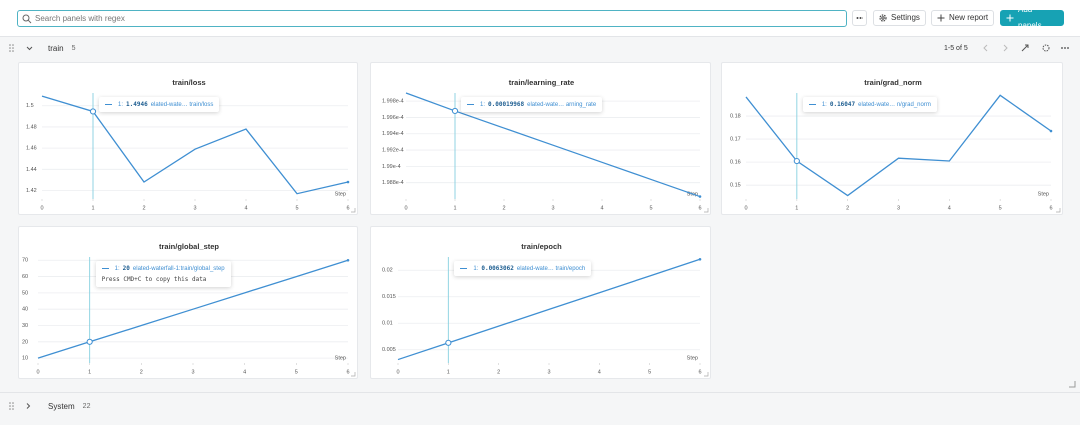  Describe the element at coordinates (545, 309) in the screenshot. I see `line-chart: train/epoch 0.005 0.01 0.015 0.02 0 1 2 3 4 5 6 Step` at that location.